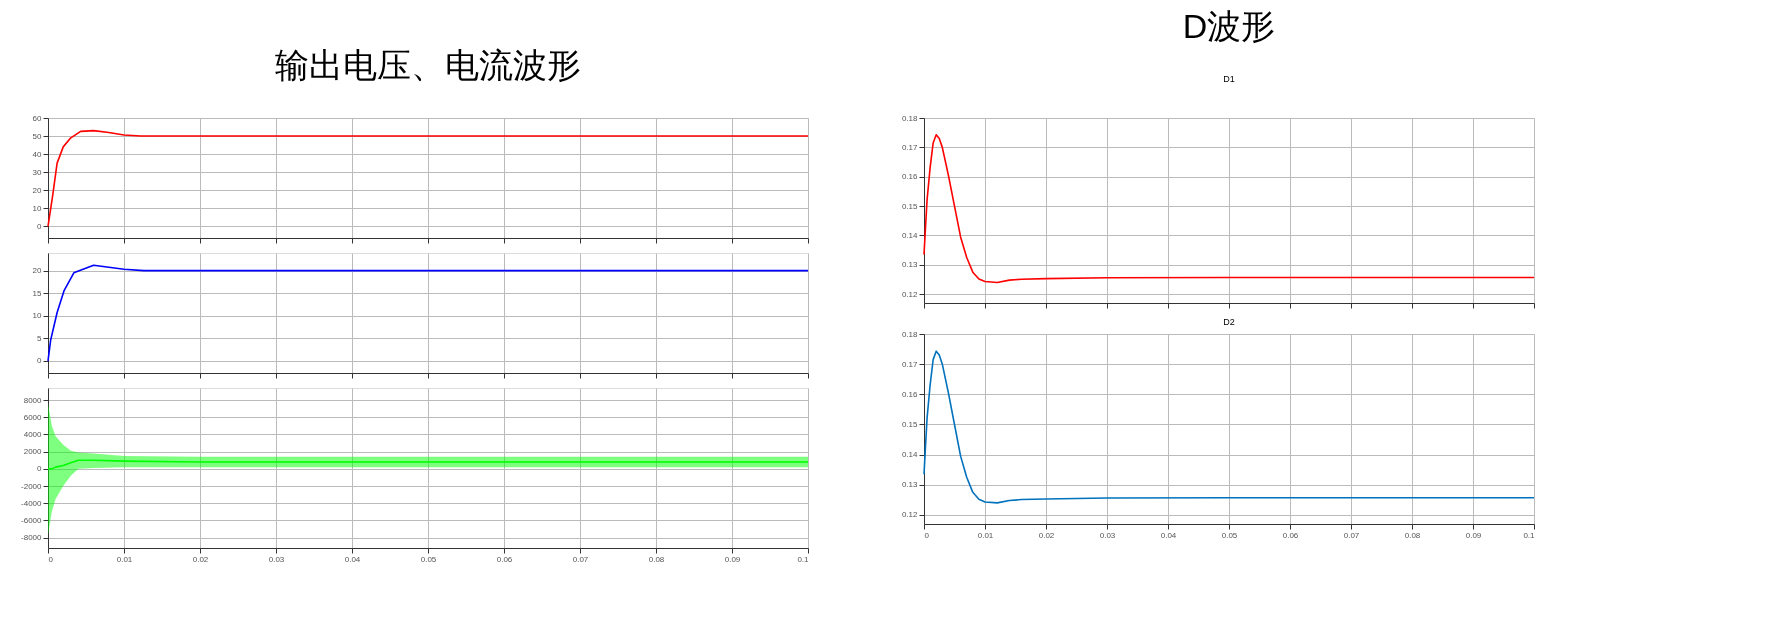 The image size is (1765, 641). Describe the element at coordinates (37, 118) in the screenshot. I see `y-tick-label: 60` at that location.